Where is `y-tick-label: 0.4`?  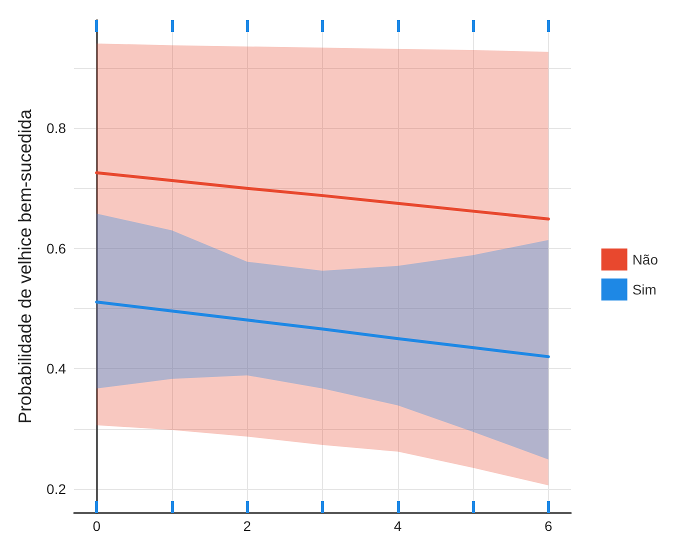 y-tick-label: 0.4 is located at coordinates (56, 368).